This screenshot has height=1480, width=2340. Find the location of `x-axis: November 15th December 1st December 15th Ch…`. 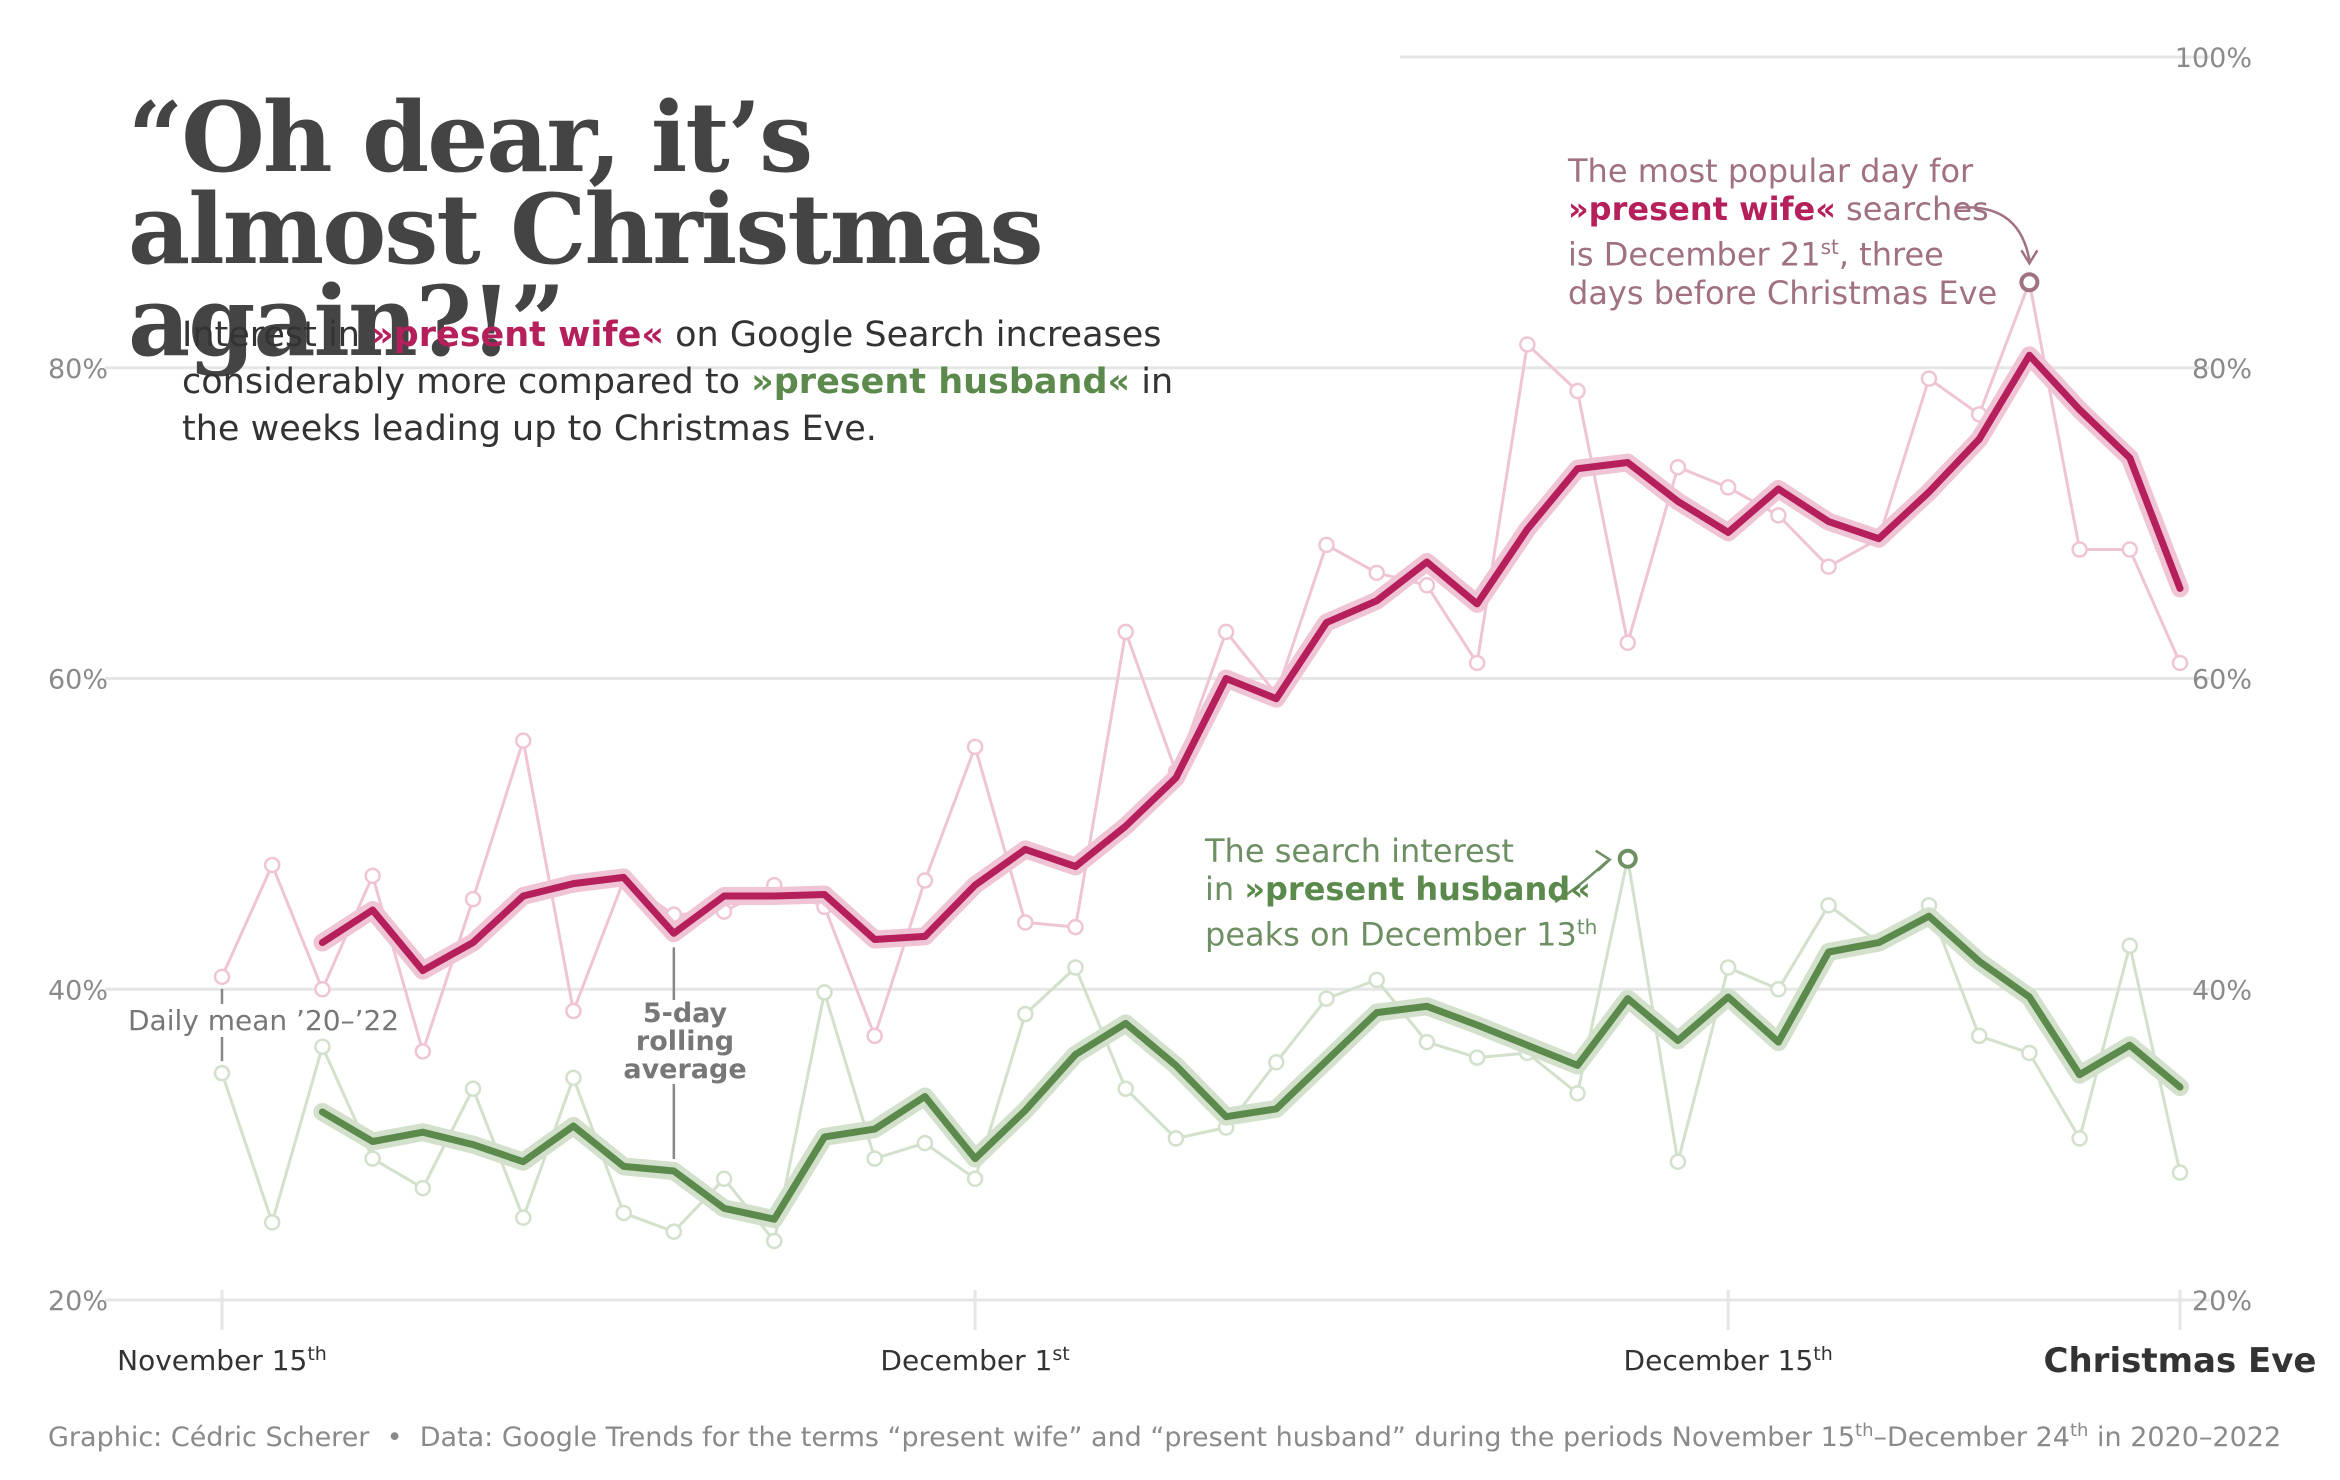

x-axis: November 15th December 1st December 15th Ch… is located at coordinates (1216, 1335).